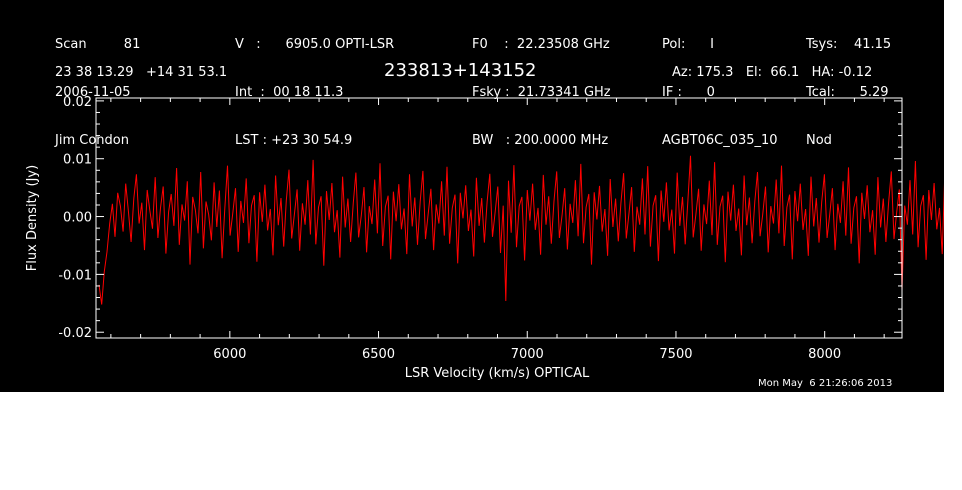 The image size is (962, 490). I want to click on bandwidth: BW : 200.0000 MHz, so click(540, 140).